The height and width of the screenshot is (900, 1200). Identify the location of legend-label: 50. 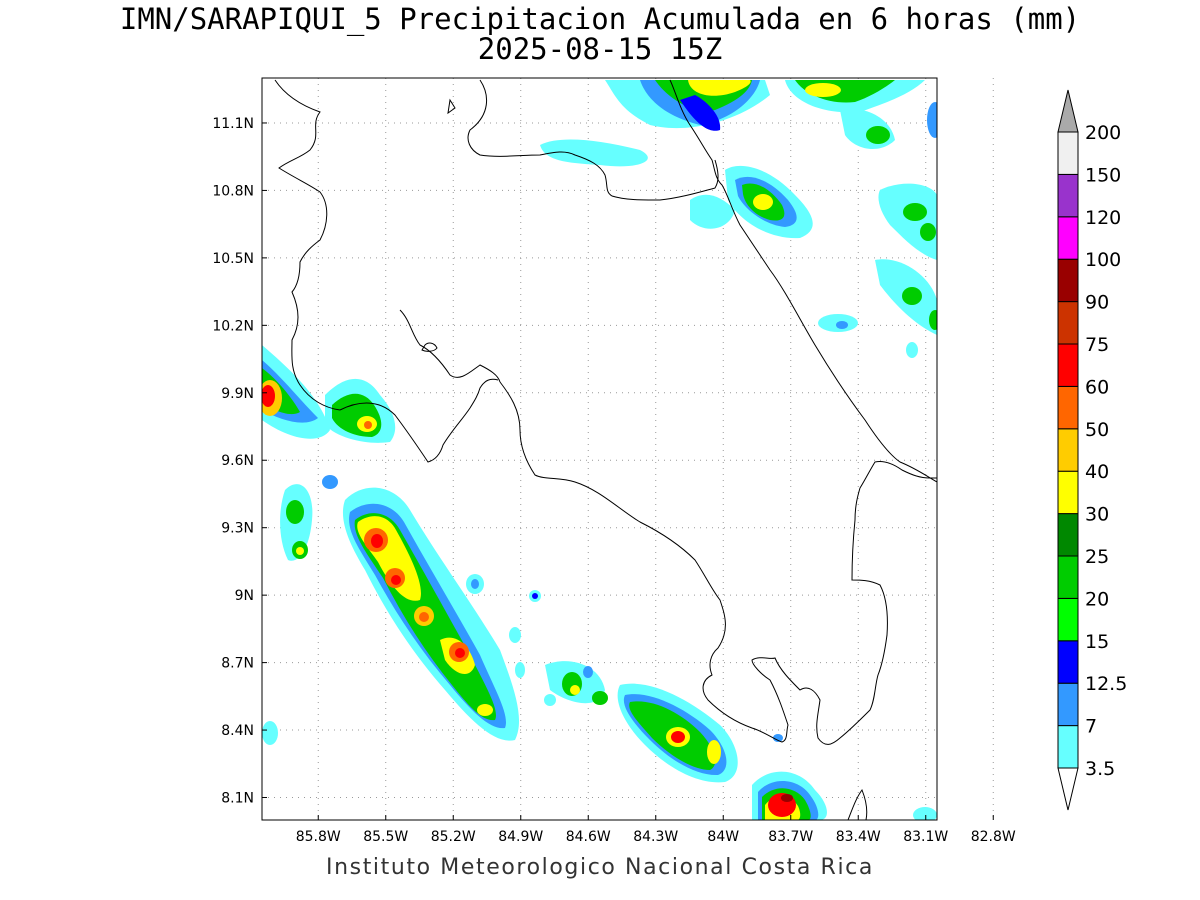
(1097, 430).